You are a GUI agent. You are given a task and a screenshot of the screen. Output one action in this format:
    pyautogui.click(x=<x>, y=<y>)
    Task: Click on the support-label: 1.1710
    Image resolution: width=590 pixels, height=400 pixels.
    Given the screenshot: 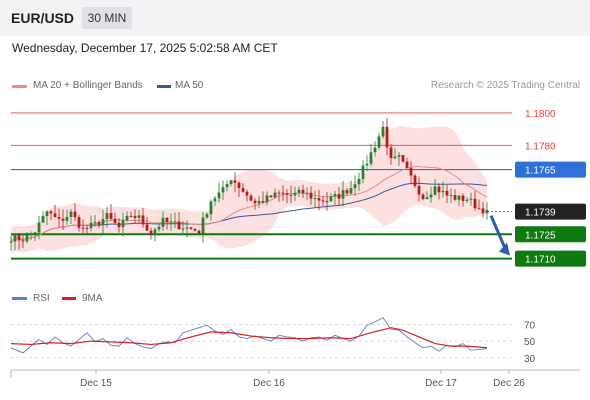 What is the action you would take?
    pyautogui.click(x=540, y=260)
    